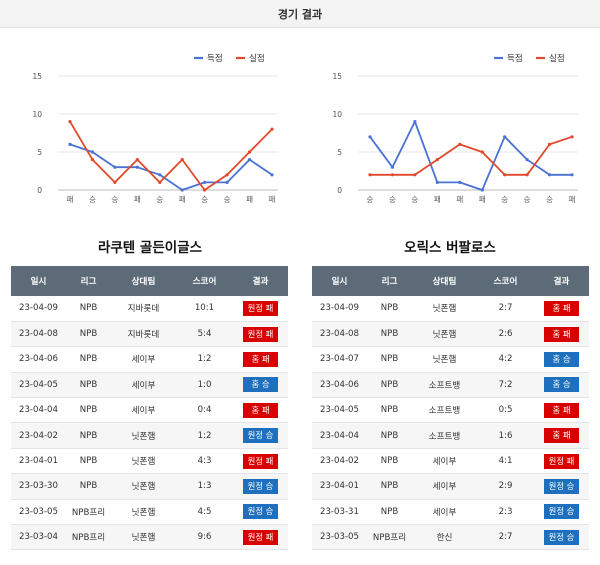 The image size is (600, 565). I want to click on cell-date: 23-03-05, so click(38, 512).